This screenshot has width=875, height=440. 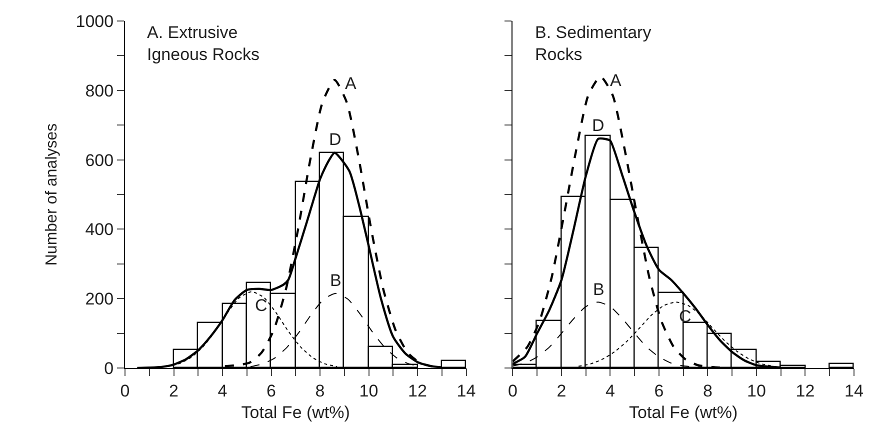 I want to click on y-tick-label: 400, so click(x=99, y=230).